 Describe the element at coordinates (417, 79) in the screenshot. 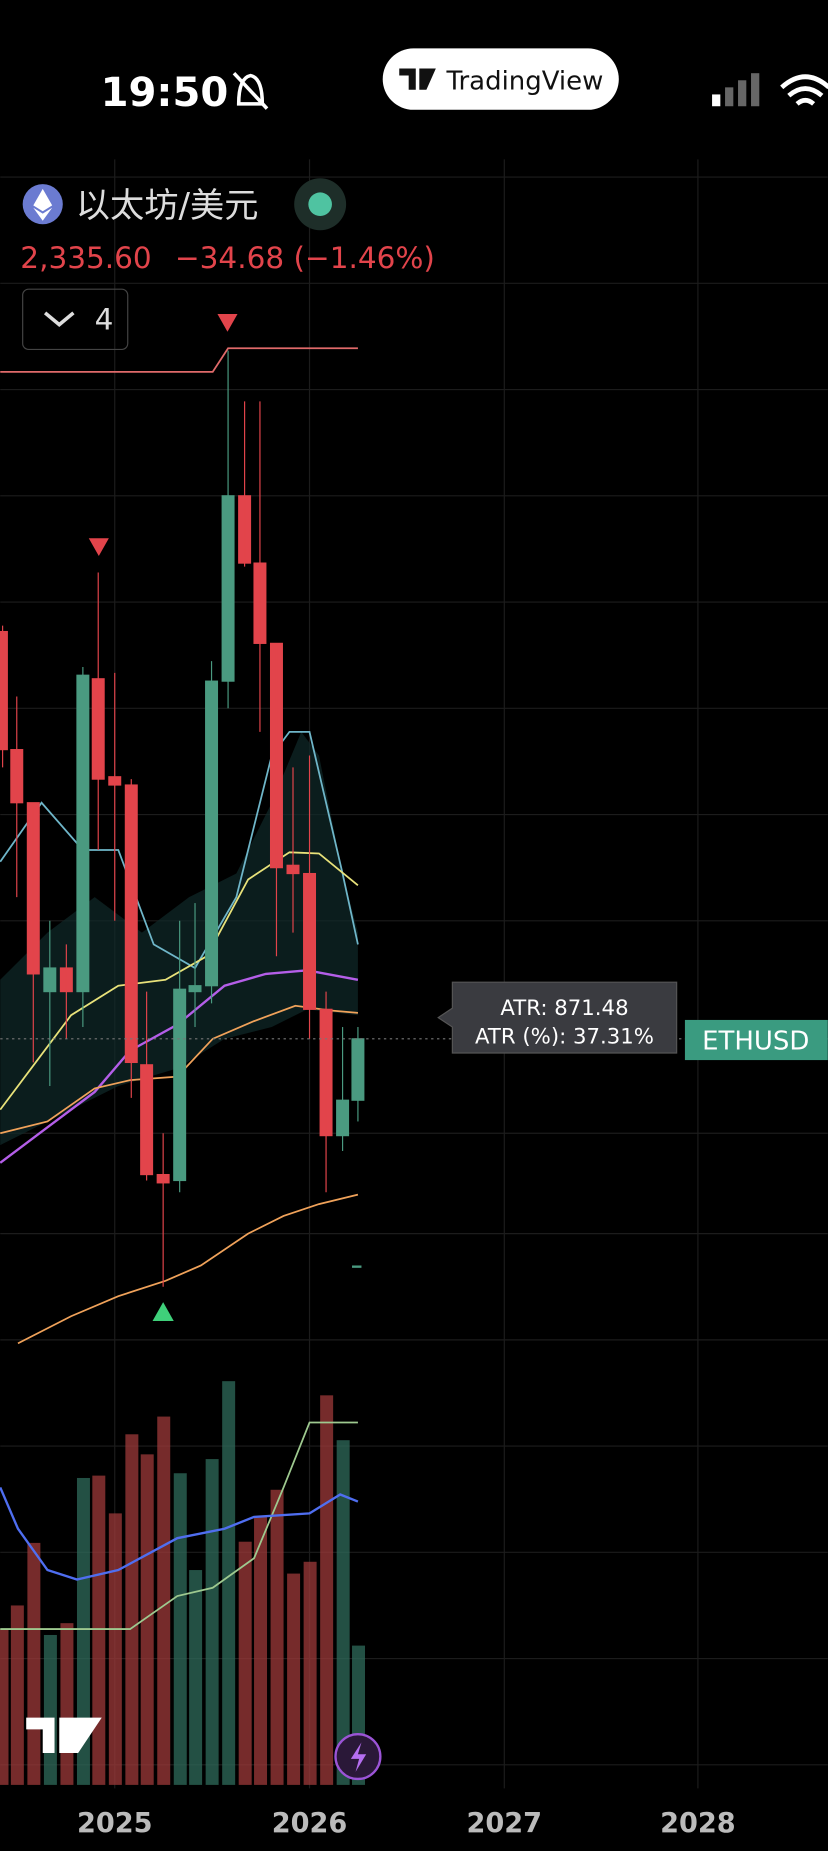

I see `tv-logo` at that location.